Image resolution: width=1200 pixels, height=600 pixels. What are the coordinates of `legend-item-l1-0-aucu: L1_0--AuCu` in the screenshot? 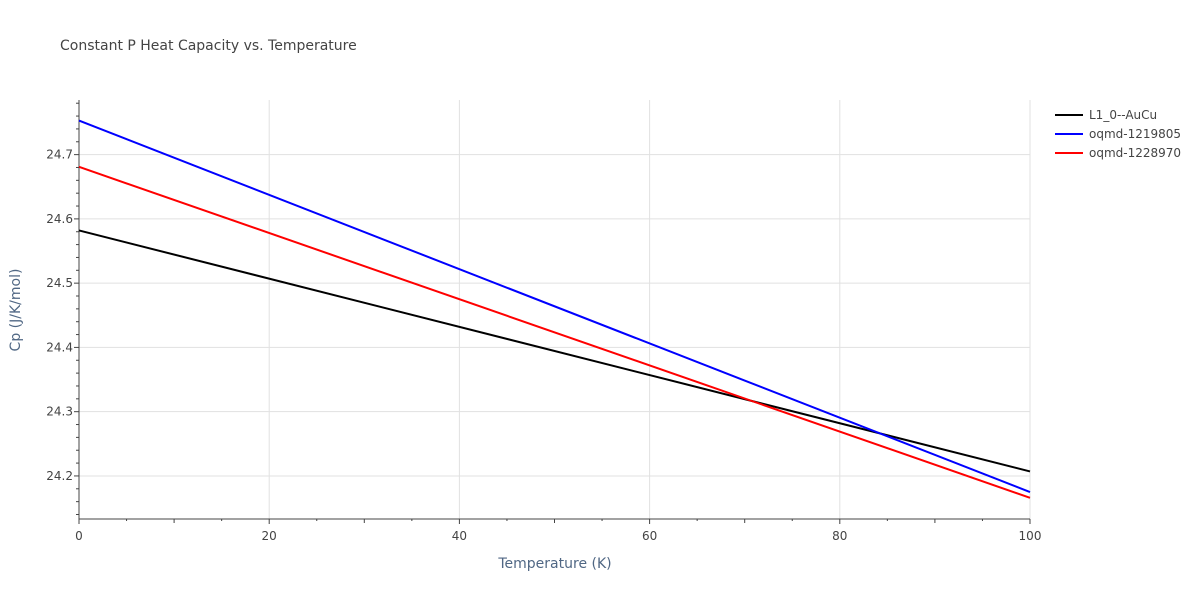 It's located at (1106, 115).